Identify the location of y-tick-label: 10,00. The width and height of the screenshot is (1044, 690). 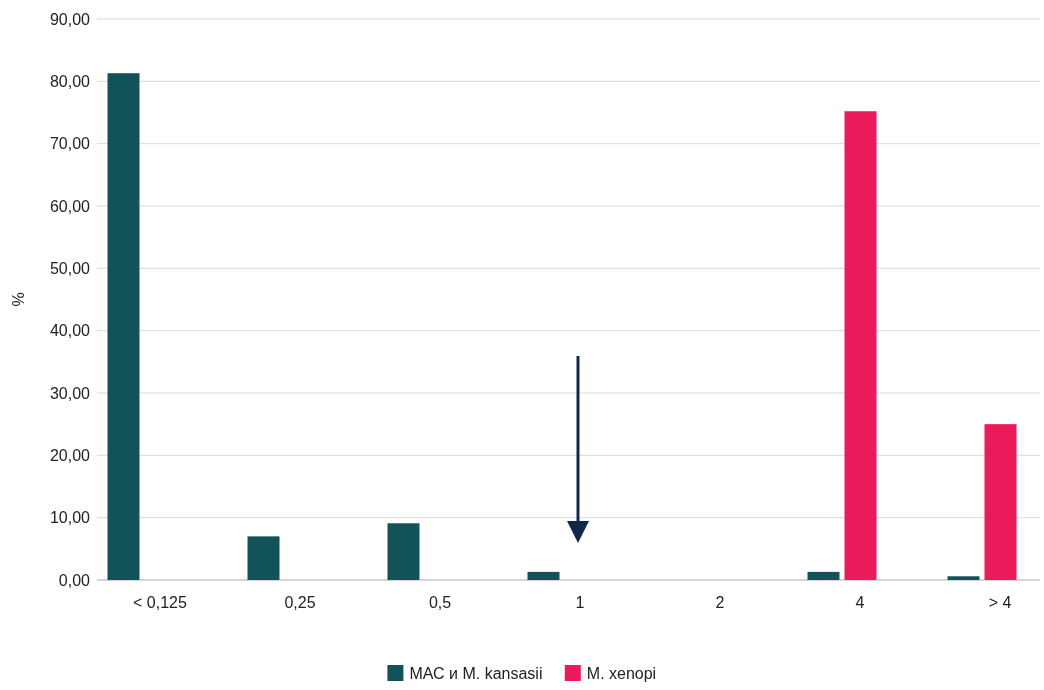
(70, 518).